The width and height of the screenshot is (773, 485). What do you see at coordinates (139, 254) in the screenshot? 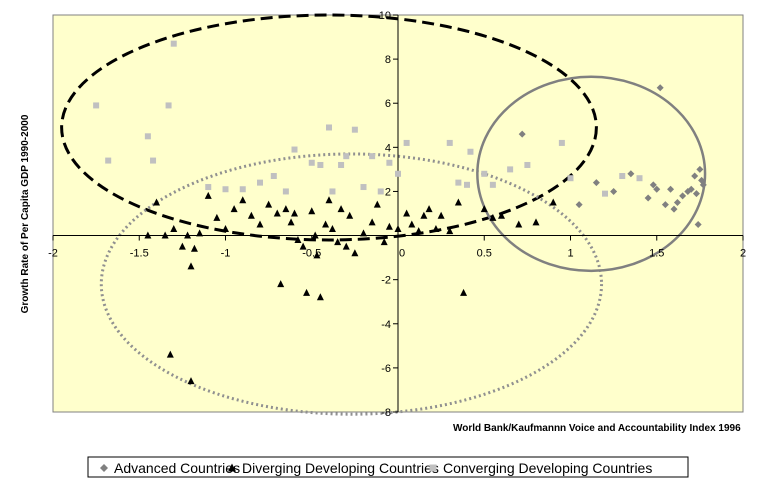
I see `x-tick-label: -1.5` at bounding box center [139, 254].